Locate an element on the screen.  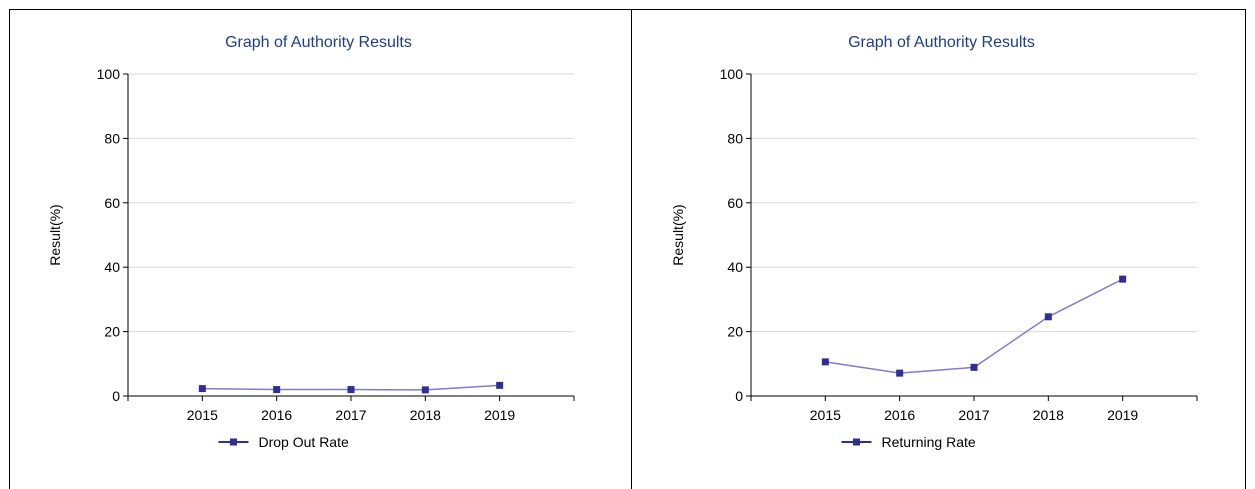
legend-label: Returning Rate is located at coordinates (929, 442).